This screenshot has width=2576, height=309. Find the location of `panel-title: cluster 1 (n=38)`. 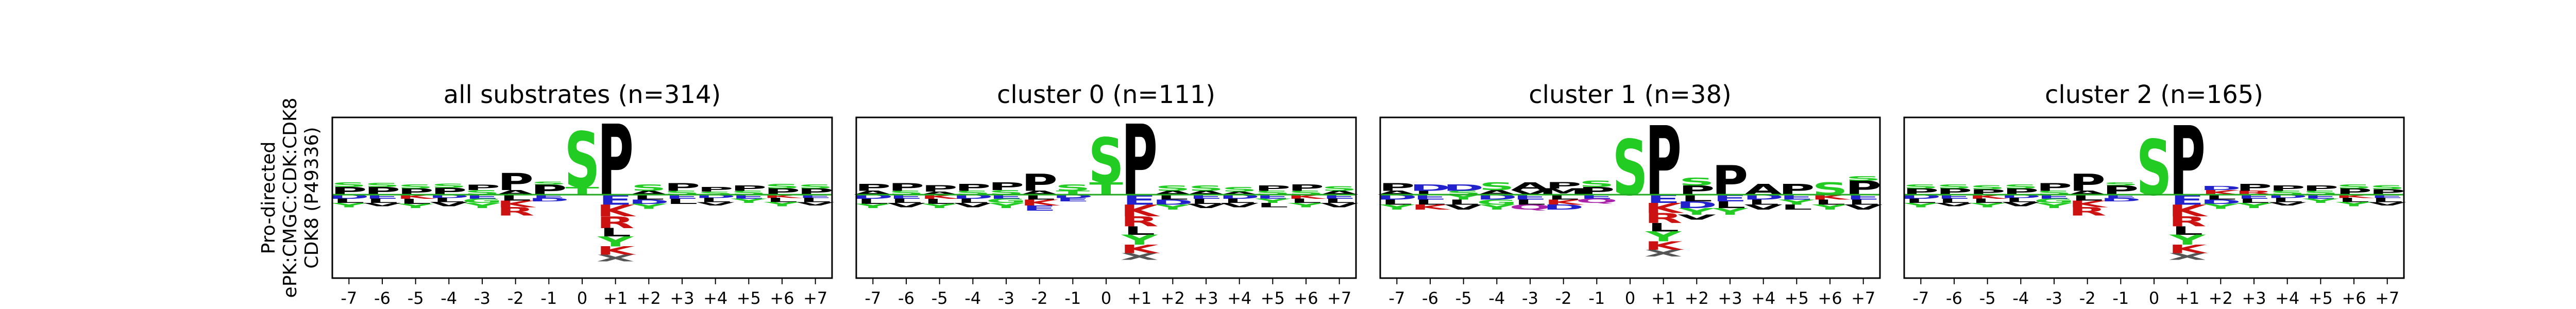

panel-title: cluster 1 (n=38) is located at coordinates (1630, 95).